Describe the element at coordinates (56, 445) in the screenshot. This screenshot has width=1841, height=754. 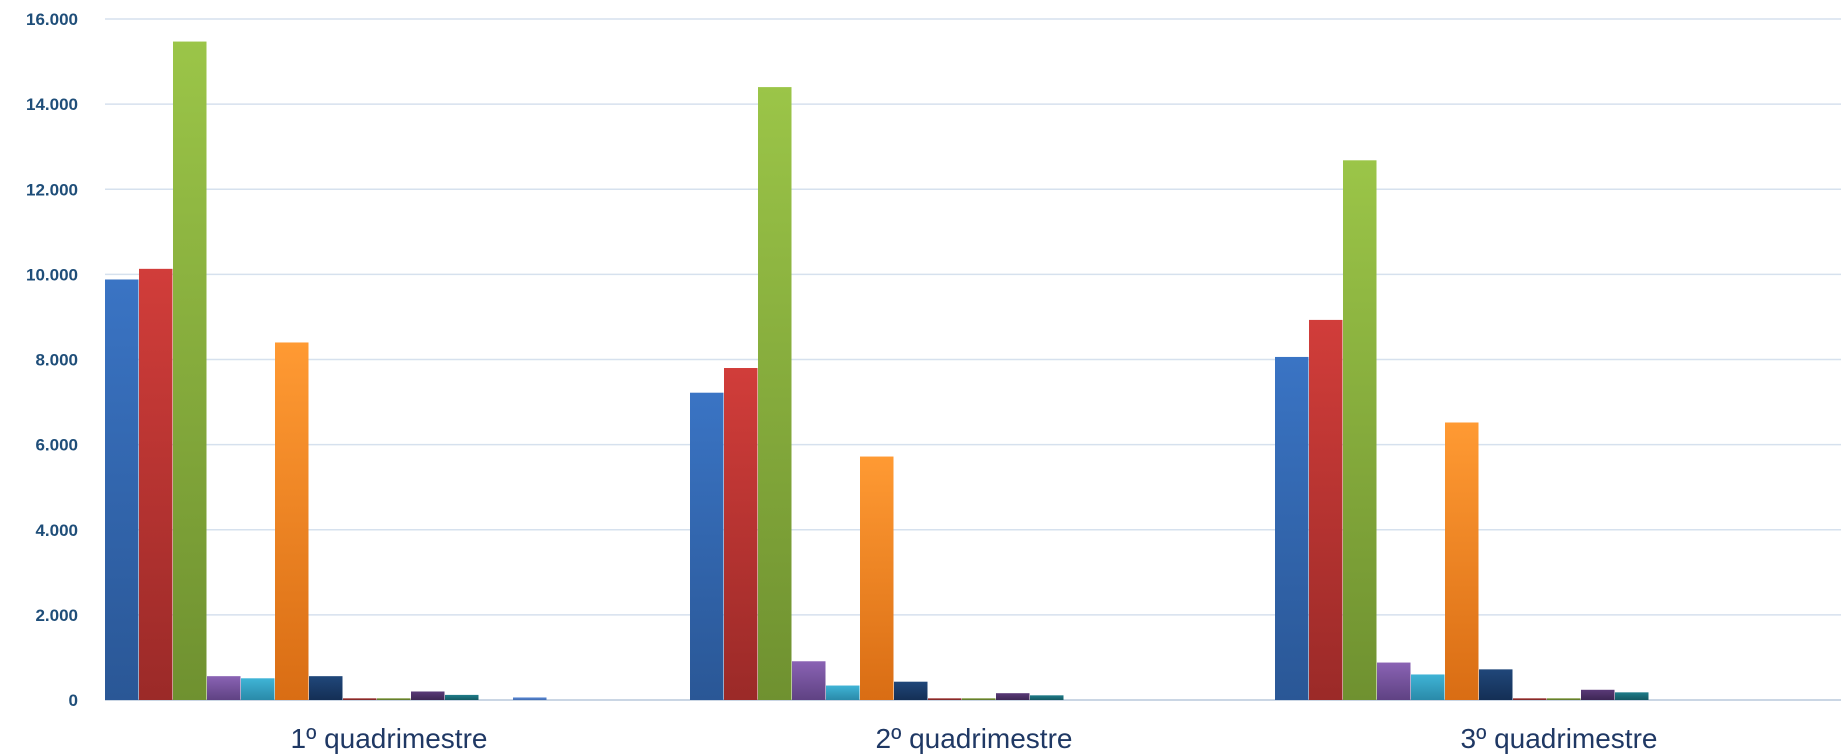
I see `y-tick-label: 6.000` at that location.